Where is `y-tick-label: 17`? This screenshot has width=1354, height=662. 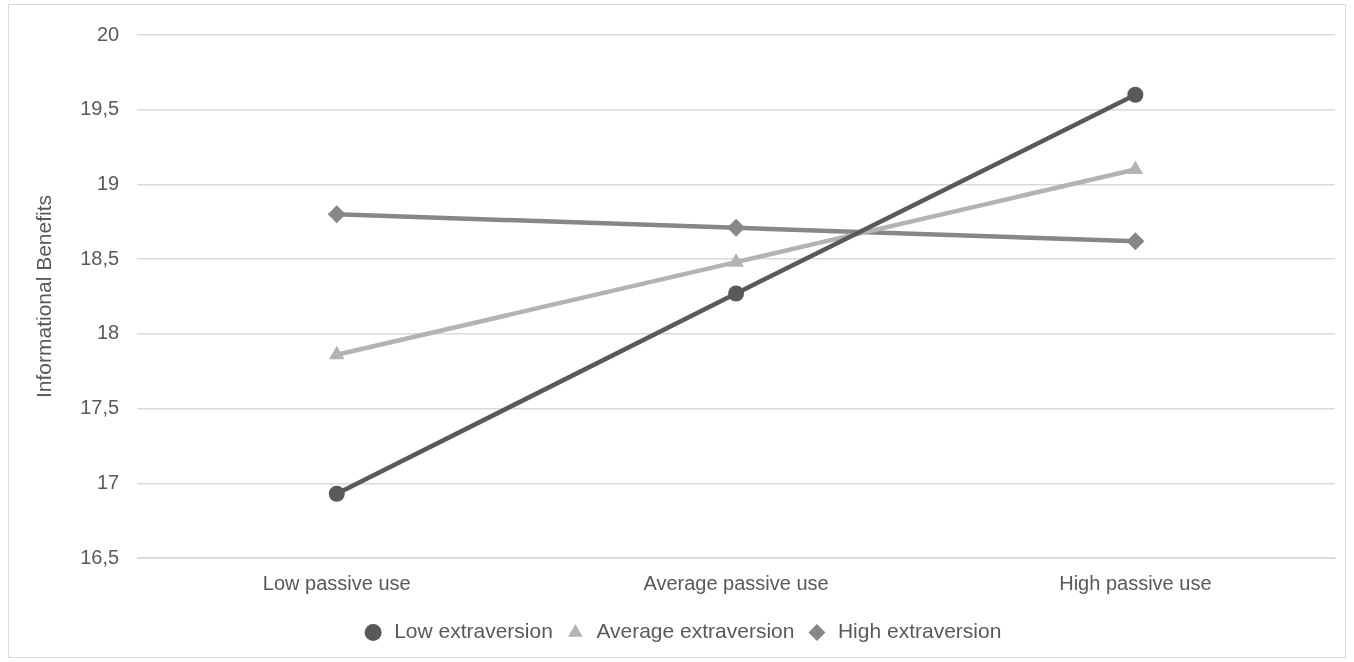 y-tick-label: 17 is located at coordinates (108, 481).